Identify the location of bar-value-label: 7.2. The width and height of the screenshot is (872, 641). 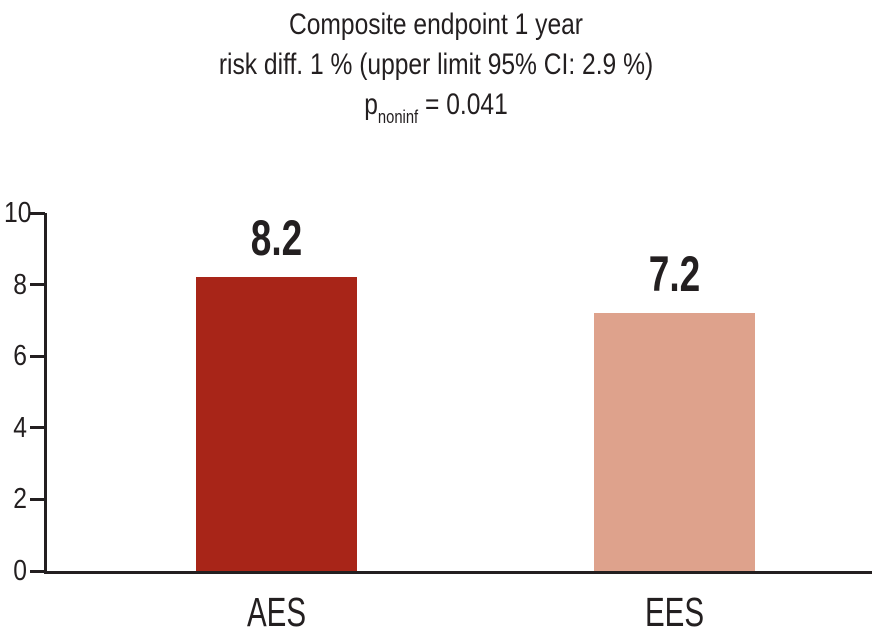
(674, 274).